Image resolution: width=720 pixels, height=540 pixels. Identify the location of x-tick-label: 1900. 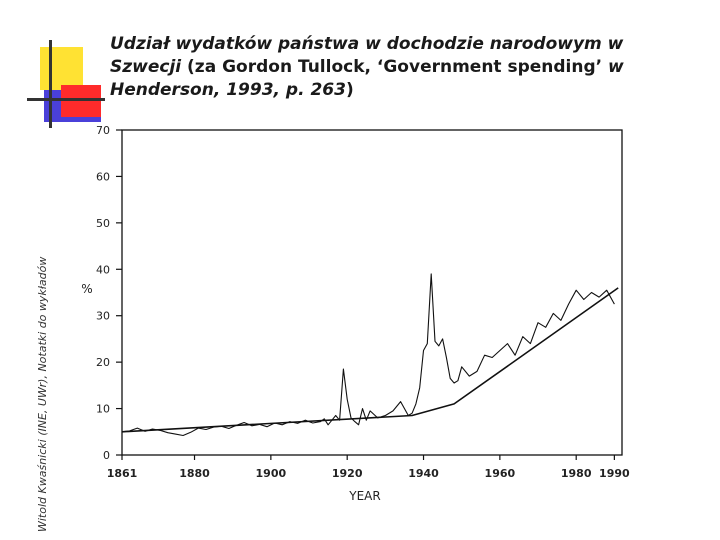
(271, 473).